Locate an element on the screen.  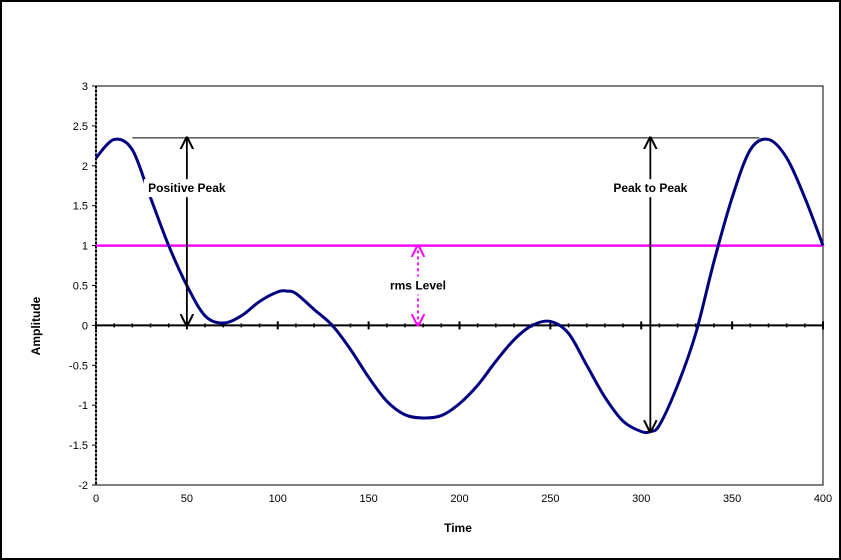
rms-level-label-bg is located at coordinates (418, 285).